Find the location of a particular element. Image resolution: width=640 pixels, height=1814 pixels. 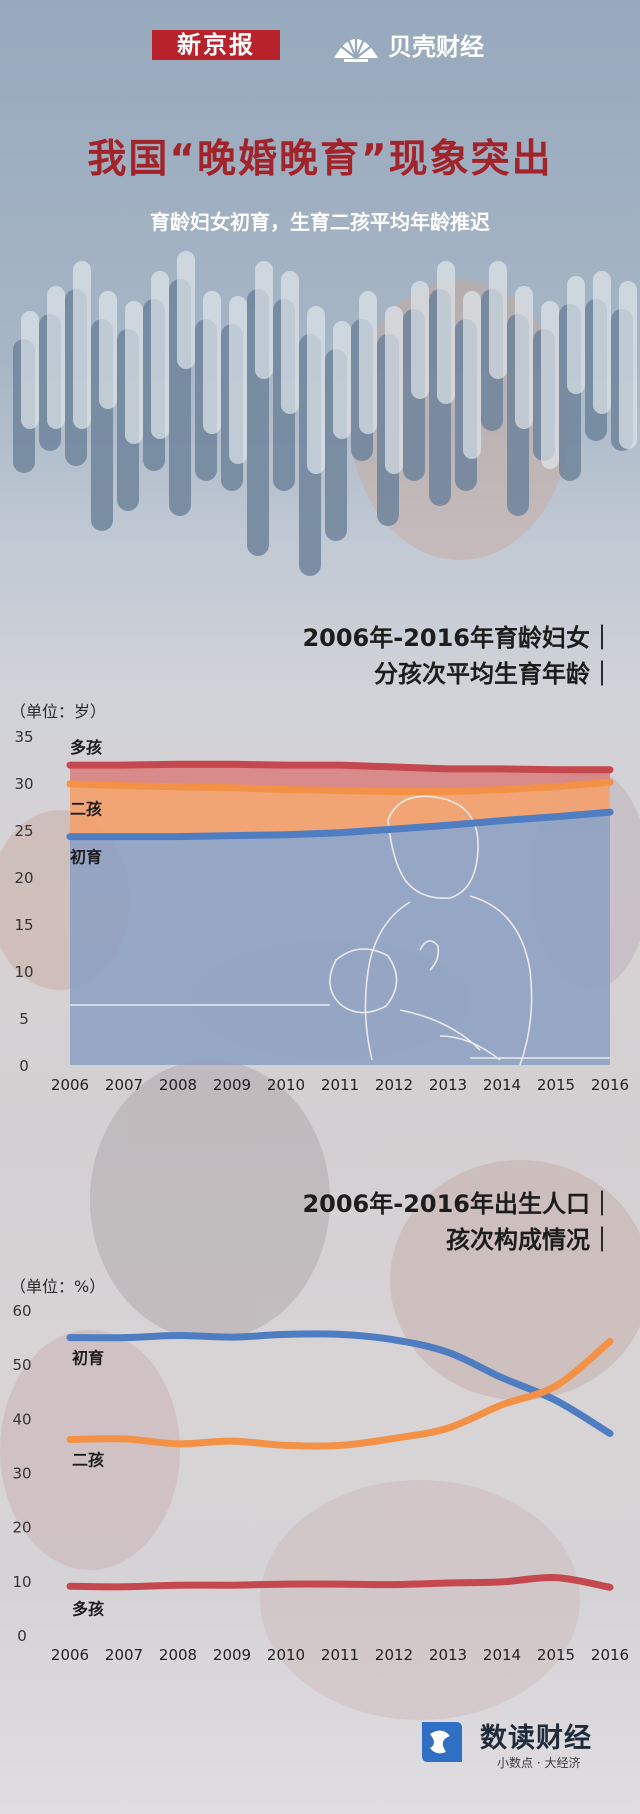

beike-logo: 贝壳财经 is located at coordinates (407, 44).